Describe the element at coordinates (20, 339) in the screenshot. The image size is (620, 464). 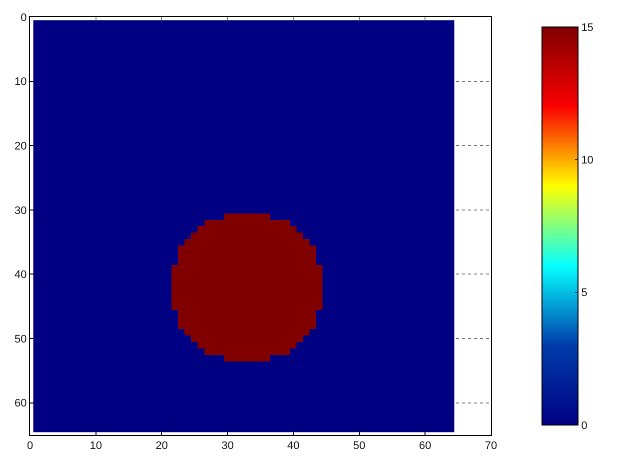
I see `y-tick-label: 50` at that location.